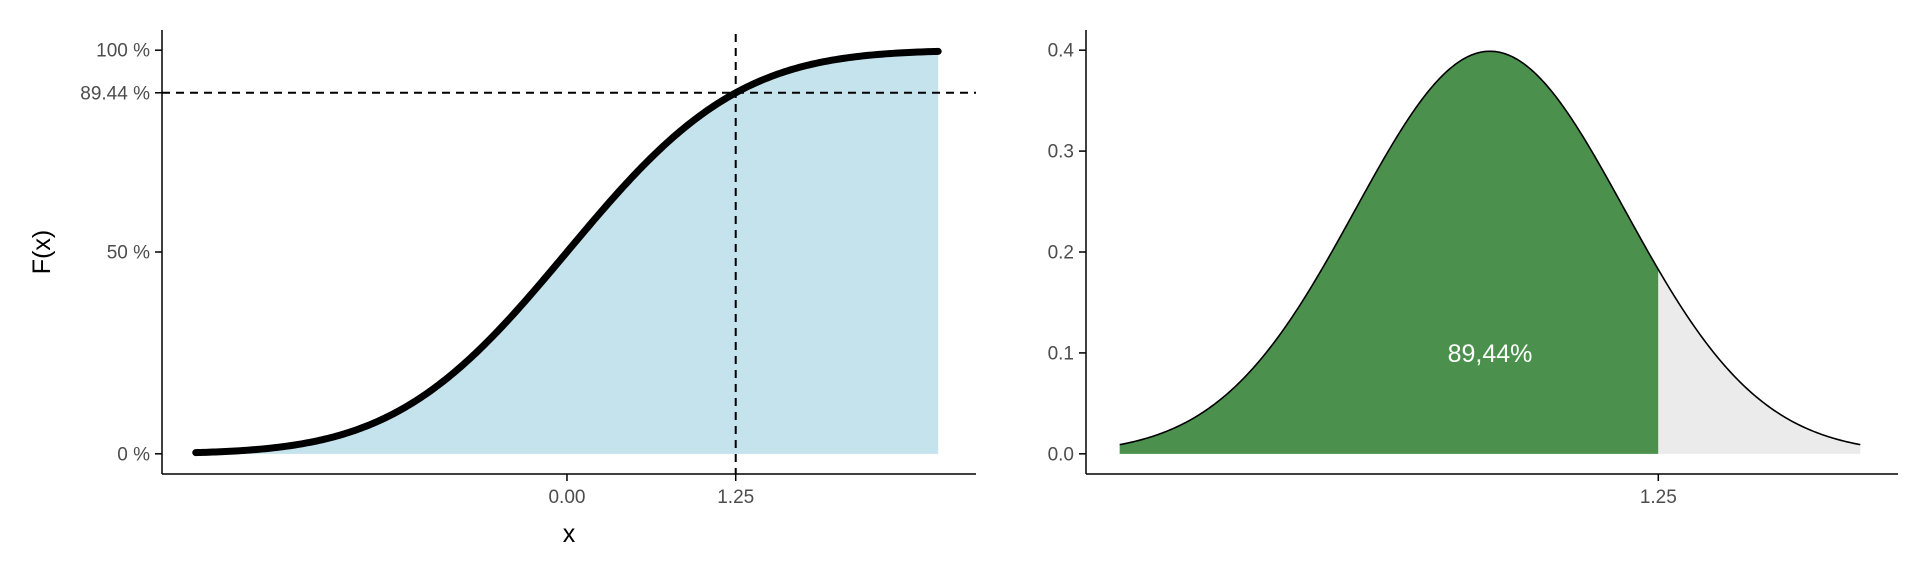 The image size is (1920, 576). I want to click on cdf-x-tick-label: 0.00, so click(566, 497).